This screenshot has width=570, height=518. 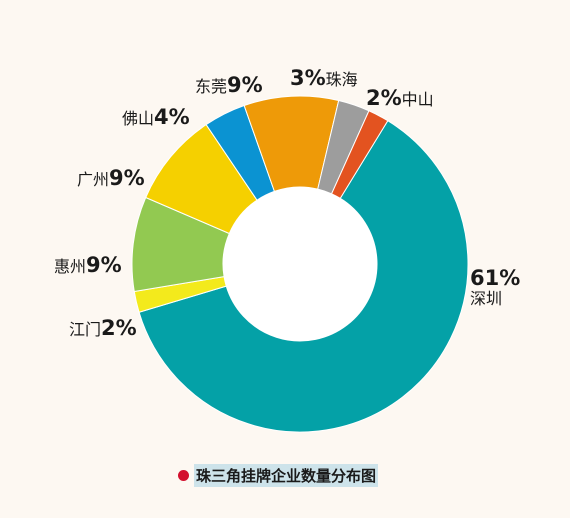 I want to click on label-shenzhen-city: 深圳, so click(x=486, y=298).